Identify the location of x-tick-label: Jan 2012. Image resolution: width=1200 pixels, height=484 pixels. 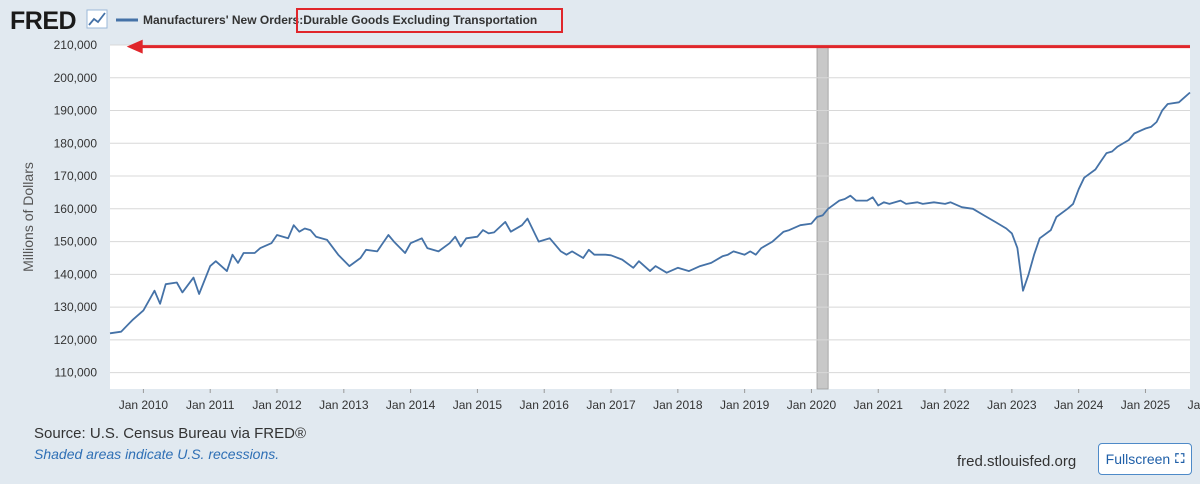
(277, 405).